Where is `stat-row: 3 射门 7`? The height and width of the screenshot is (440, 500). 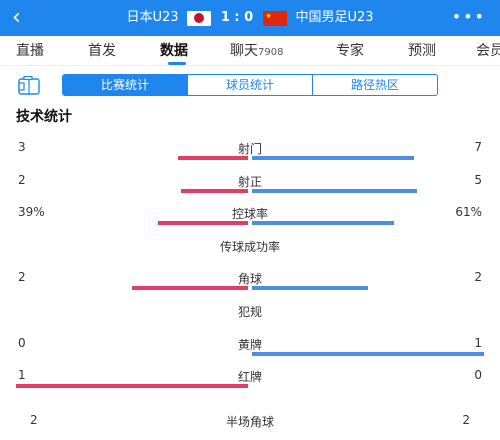 stat-row: 3 射门 7 is located at coordinates (250, 153).